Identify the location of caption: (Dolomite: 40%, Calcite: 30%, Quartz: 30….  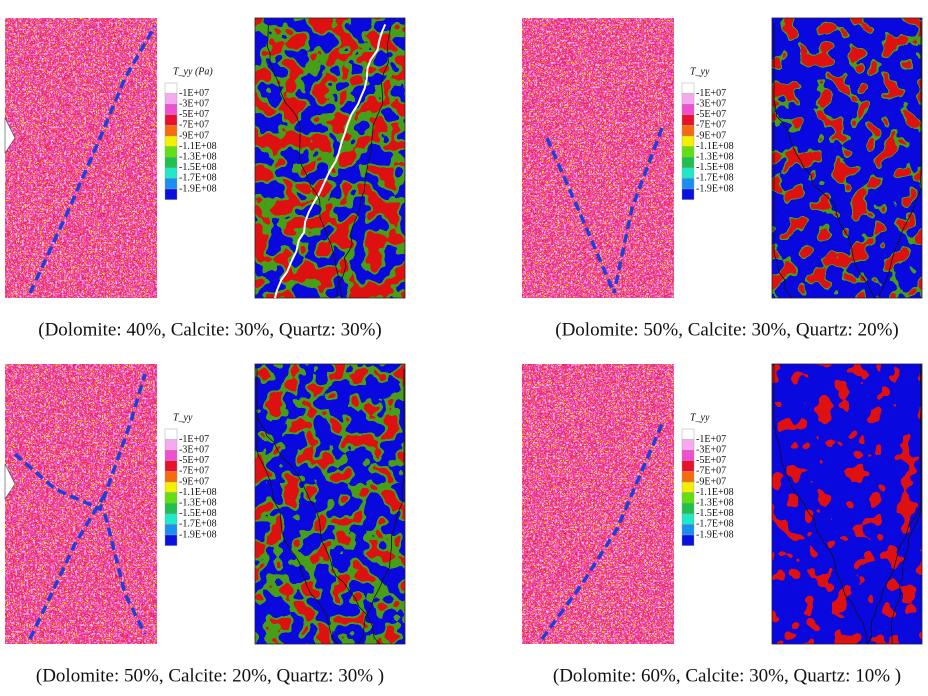
(210, 329).